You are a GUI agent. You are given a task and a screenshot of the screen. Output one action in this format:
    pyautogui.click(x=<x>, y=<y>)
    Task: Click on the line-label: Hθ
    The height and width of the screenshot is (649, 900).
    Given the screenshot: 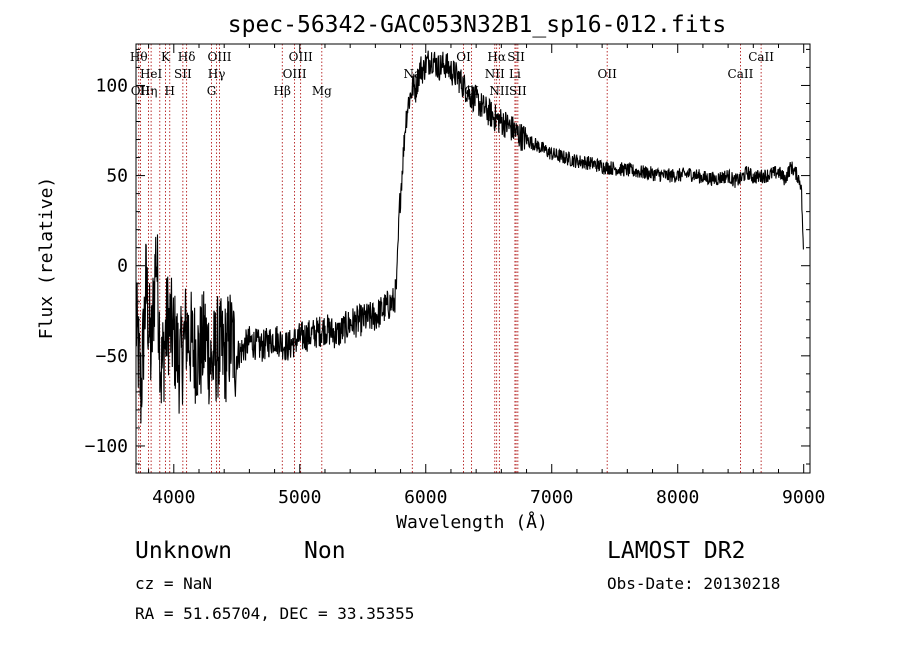 What is the action you would take?
    pyautogui.click(x=139, y=57)
    